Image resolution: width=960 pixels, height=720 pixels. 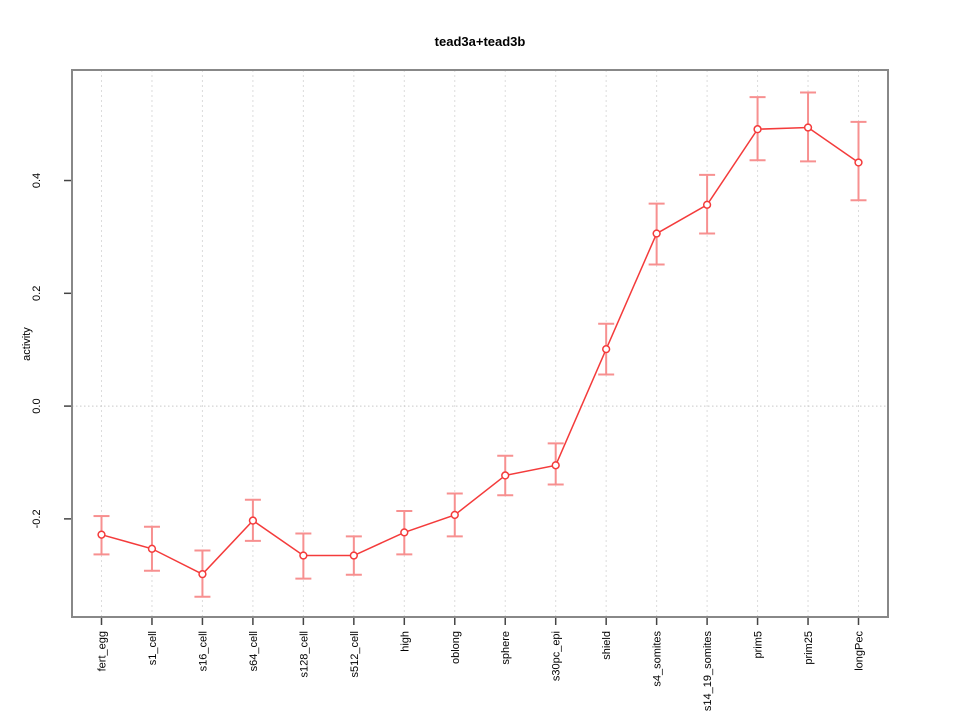 I want to click on x-tick-label: oblong, so click(x=456, y=647).